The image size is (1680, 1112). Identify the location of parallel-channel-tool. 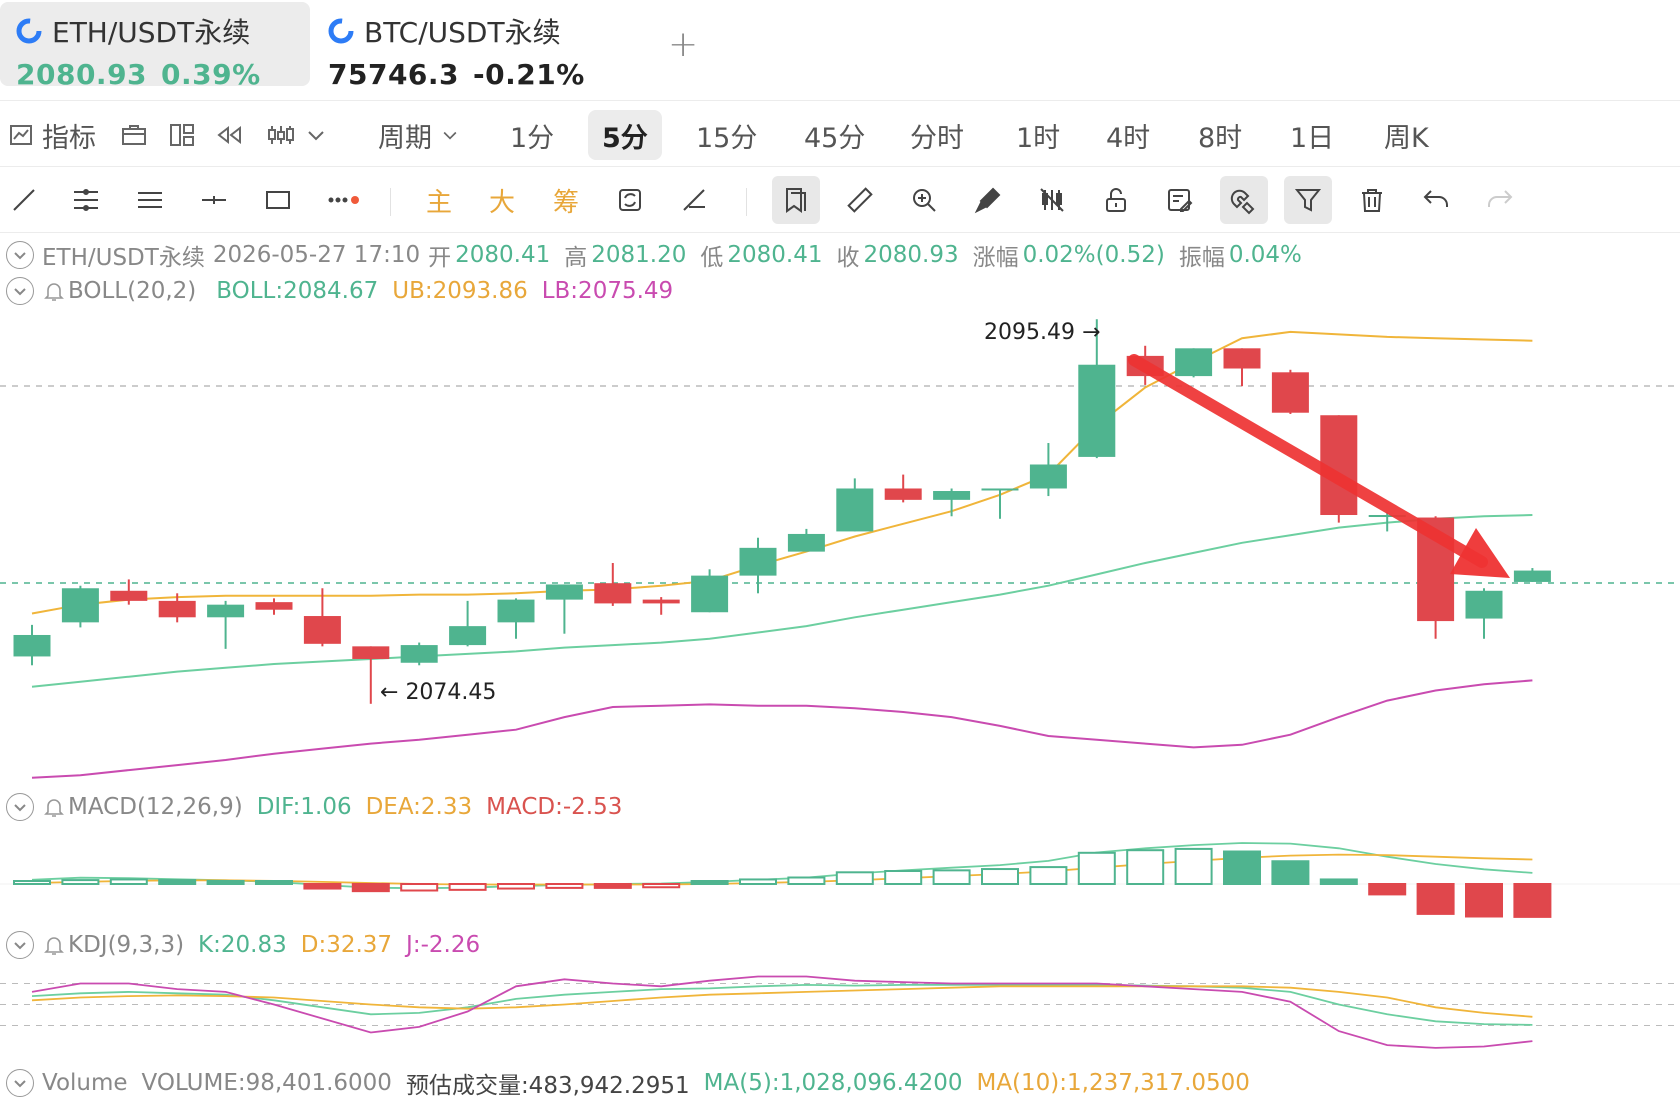
(86, 200).